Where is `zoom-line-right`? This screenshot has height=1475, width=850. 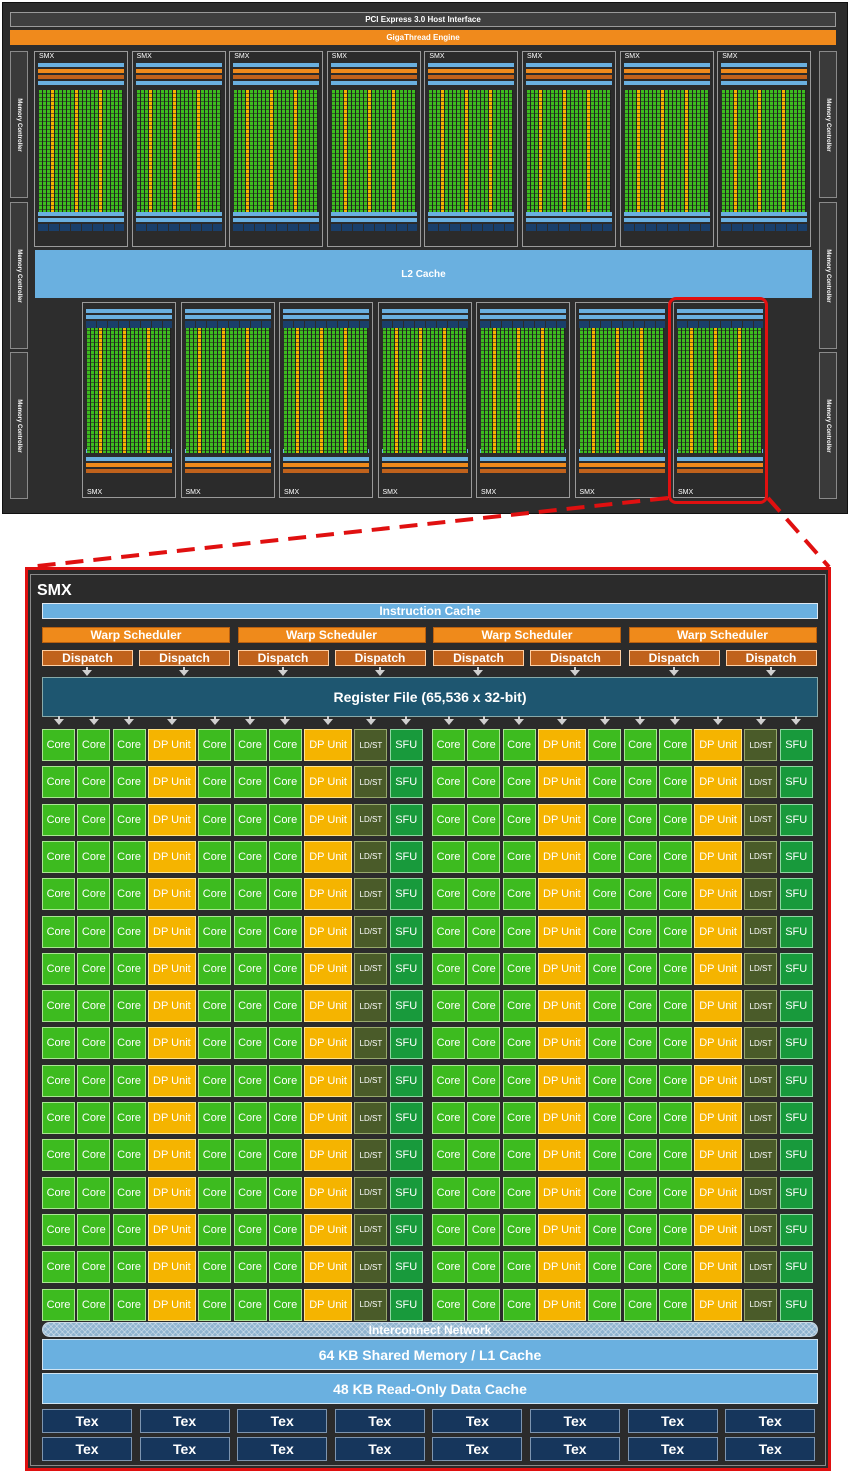
zoom-line-right is located at coordinates (798, 532).